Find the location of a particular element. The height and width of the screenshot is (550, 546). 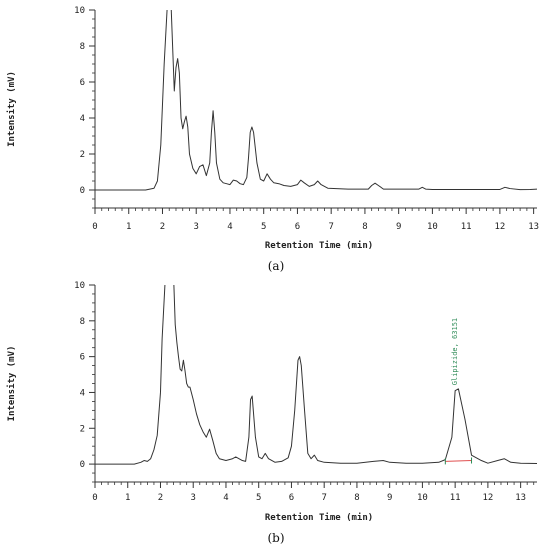

integration-baseline is located at coordinates (458, 461).